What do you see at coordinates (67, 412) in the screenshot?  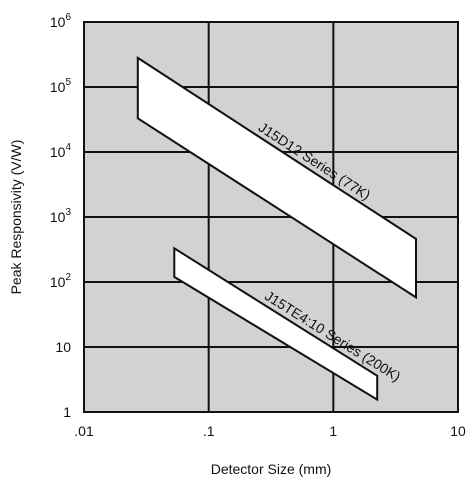 I see `y-tick-label: 1` at bounding box center [67, 412].